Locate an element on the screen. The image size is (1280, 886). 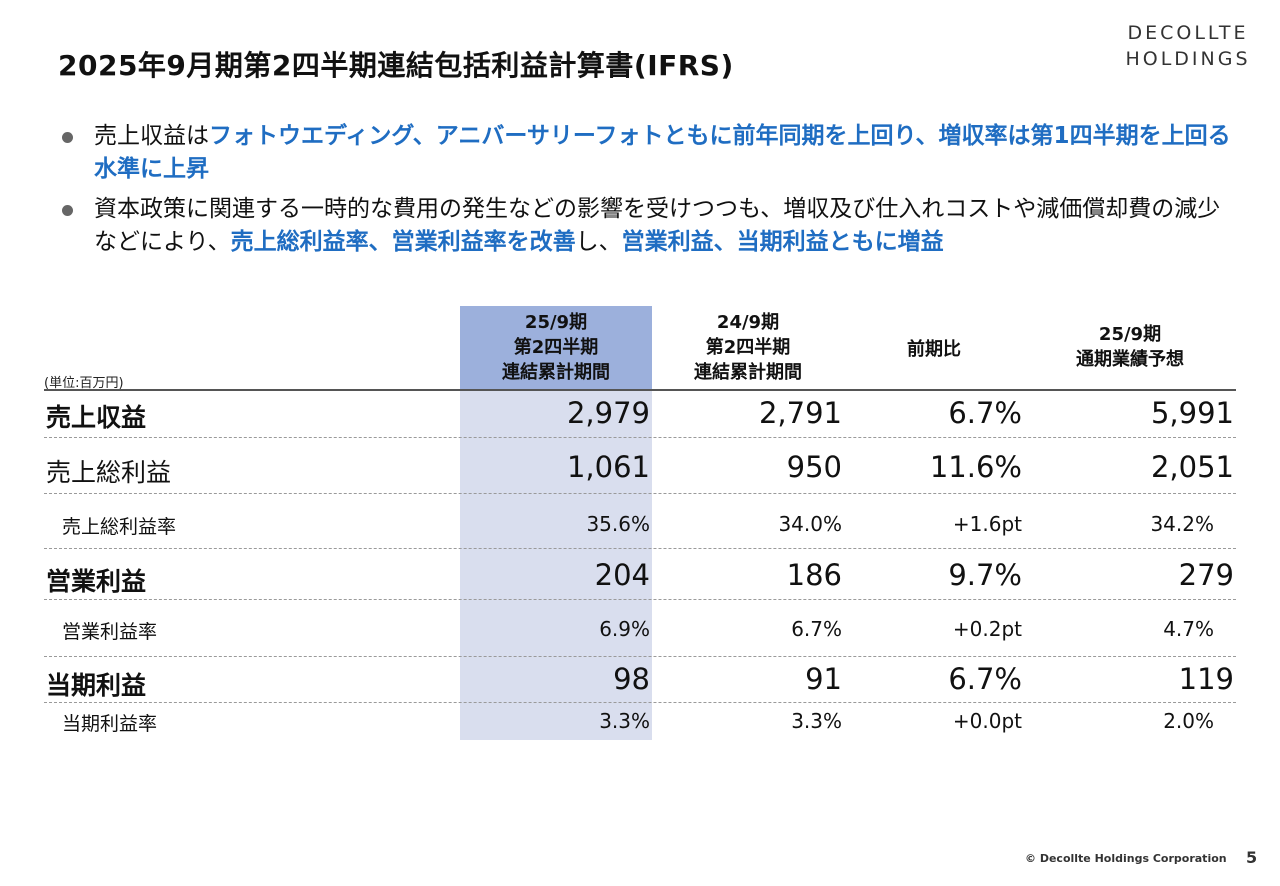
table-row-net-profit: 当期利益 98 91 6.7% 119 is located at coordinates (640, 682).